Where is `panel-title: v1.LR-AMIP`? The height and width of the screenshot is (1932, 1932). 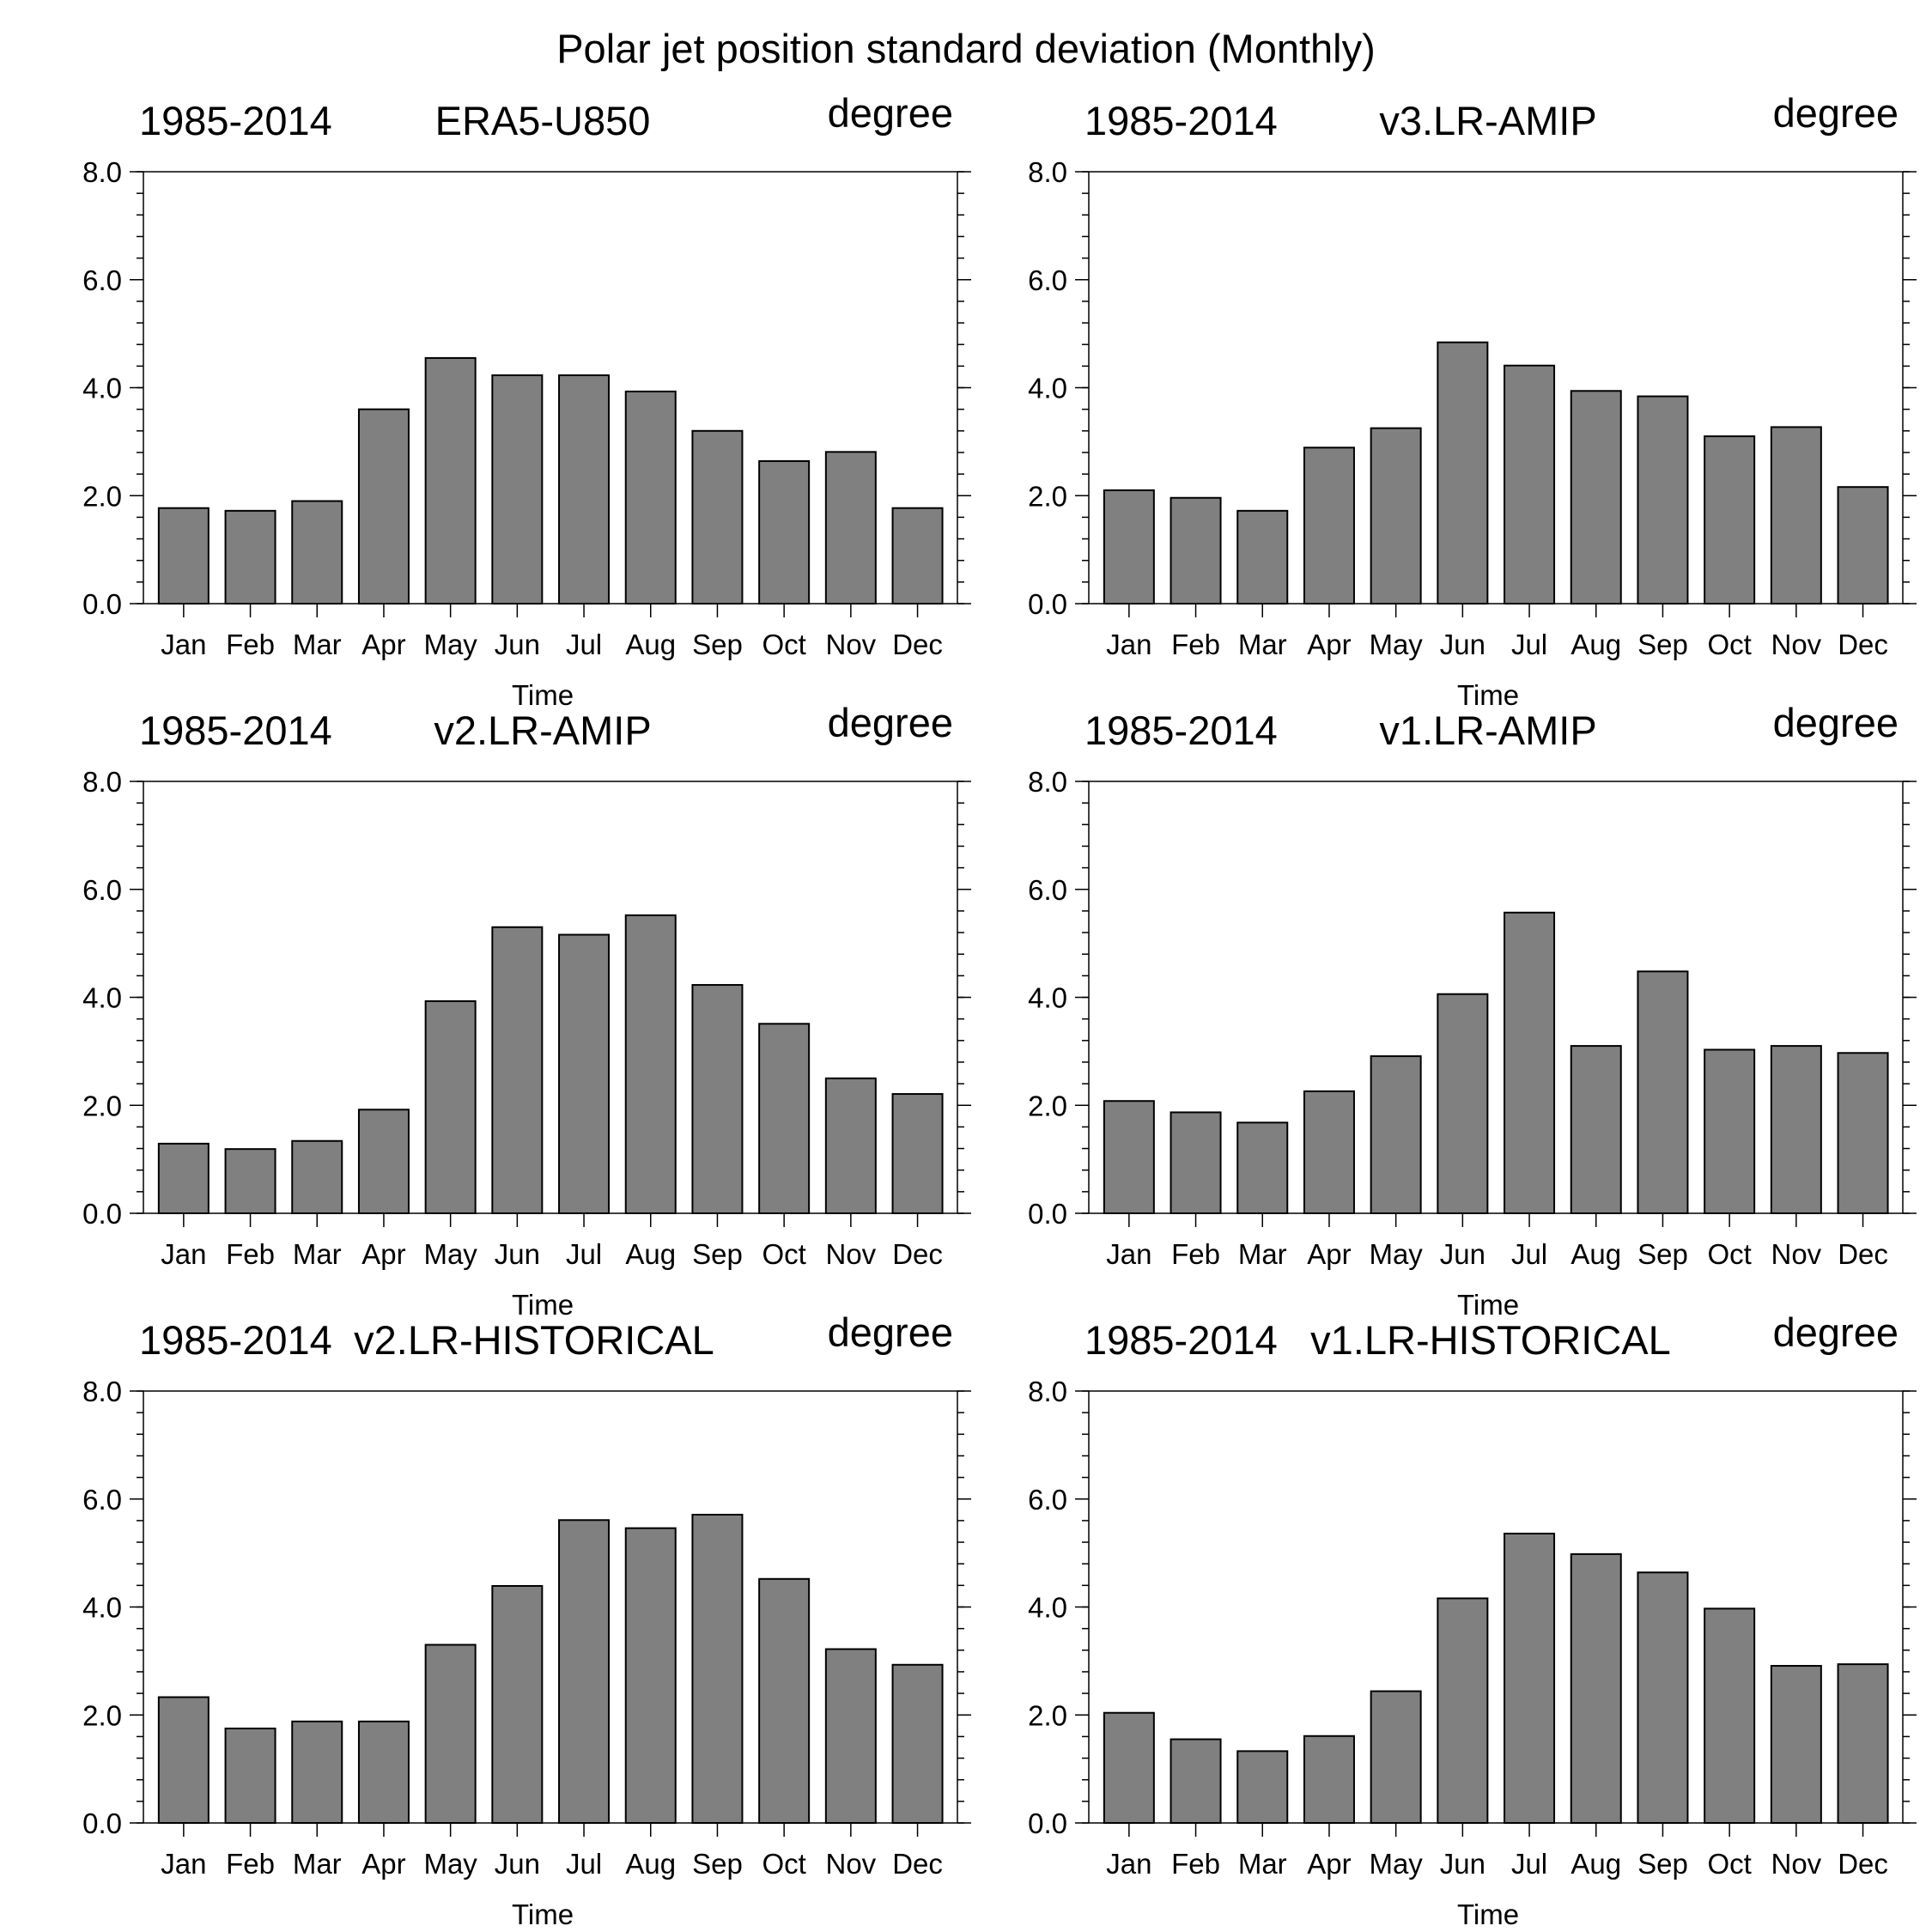 panel-title: v1.LR-AMIP is located at coordinates (1488, 730).